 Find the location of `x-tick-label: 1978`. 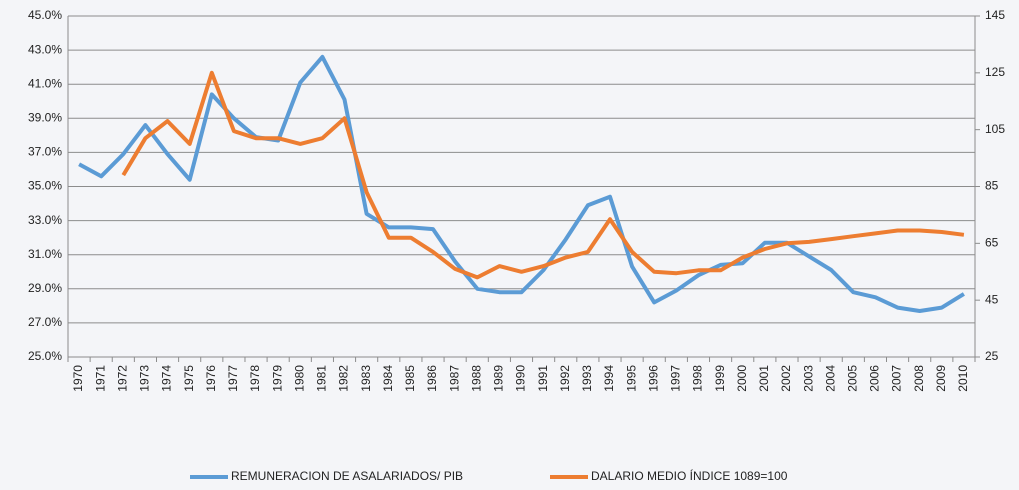

x-tick-label: 1978 is located at coordinates (255, 378).